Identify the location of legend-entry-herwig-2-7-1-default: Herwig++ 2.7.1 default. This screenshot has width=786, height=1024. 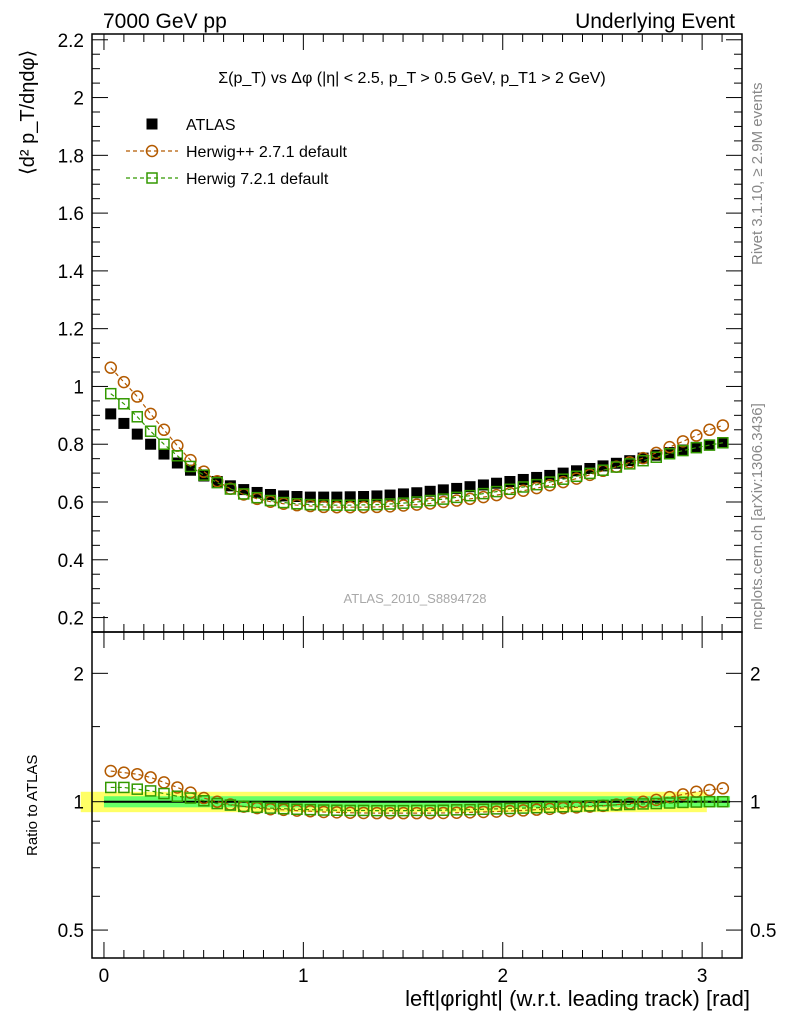
(237, 152).